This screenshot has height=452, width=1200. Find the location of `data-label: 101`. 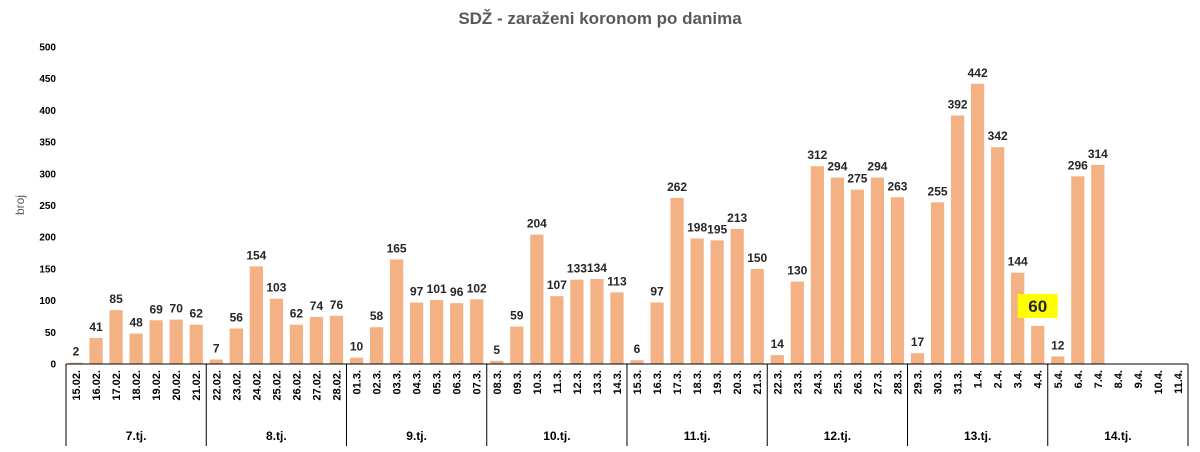

data-label: 101 is located at coordinates (437, 289).